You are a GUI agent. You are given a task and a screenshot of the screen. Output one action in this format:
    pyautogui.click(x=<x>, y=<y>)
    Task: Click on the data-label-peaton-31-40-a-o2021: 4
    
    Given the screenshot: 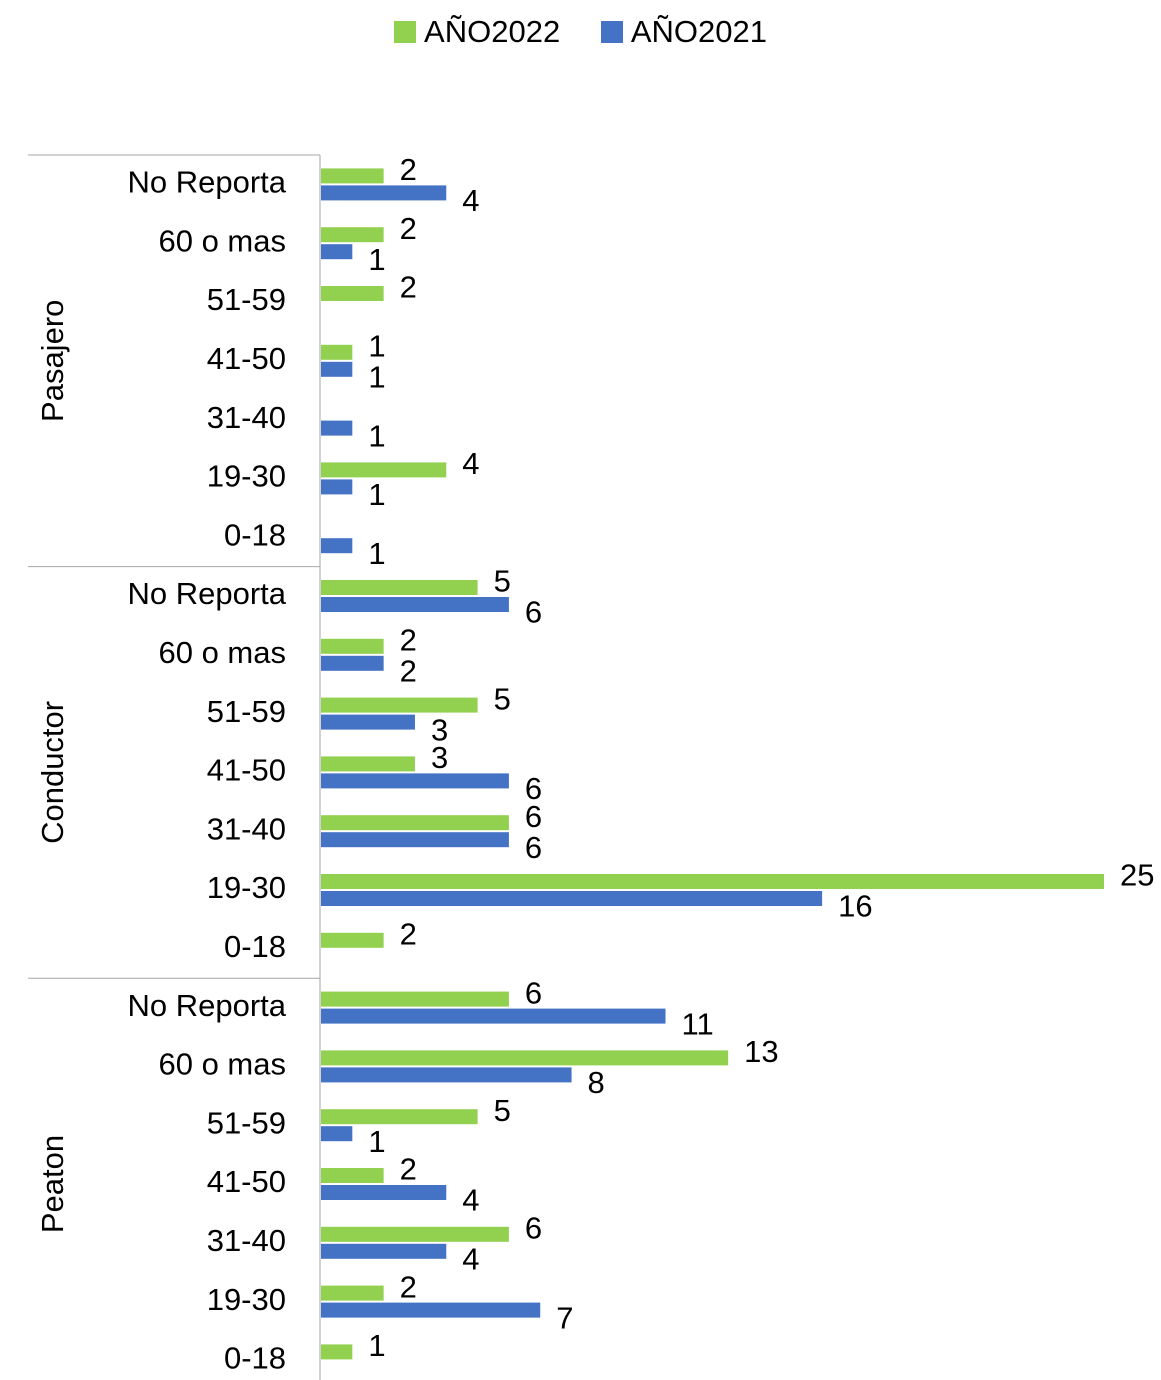 What is the action you would take?
    pyautogui.click(x=470, y=1258)
    